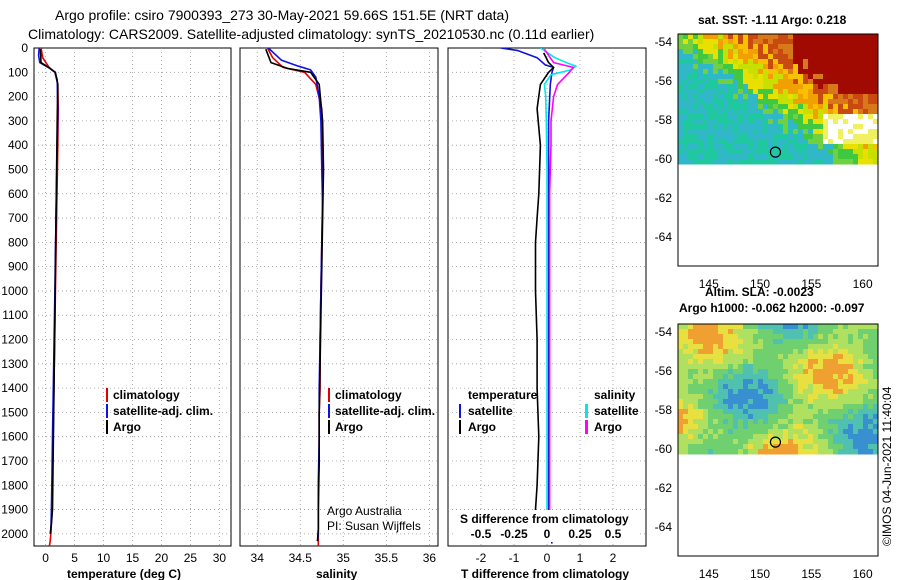 The height and width of the screenshot is (580, 900). Describe the element at coordinates (18, 72) in the screenshot. I see `depth-tick-label: 100` at that location.